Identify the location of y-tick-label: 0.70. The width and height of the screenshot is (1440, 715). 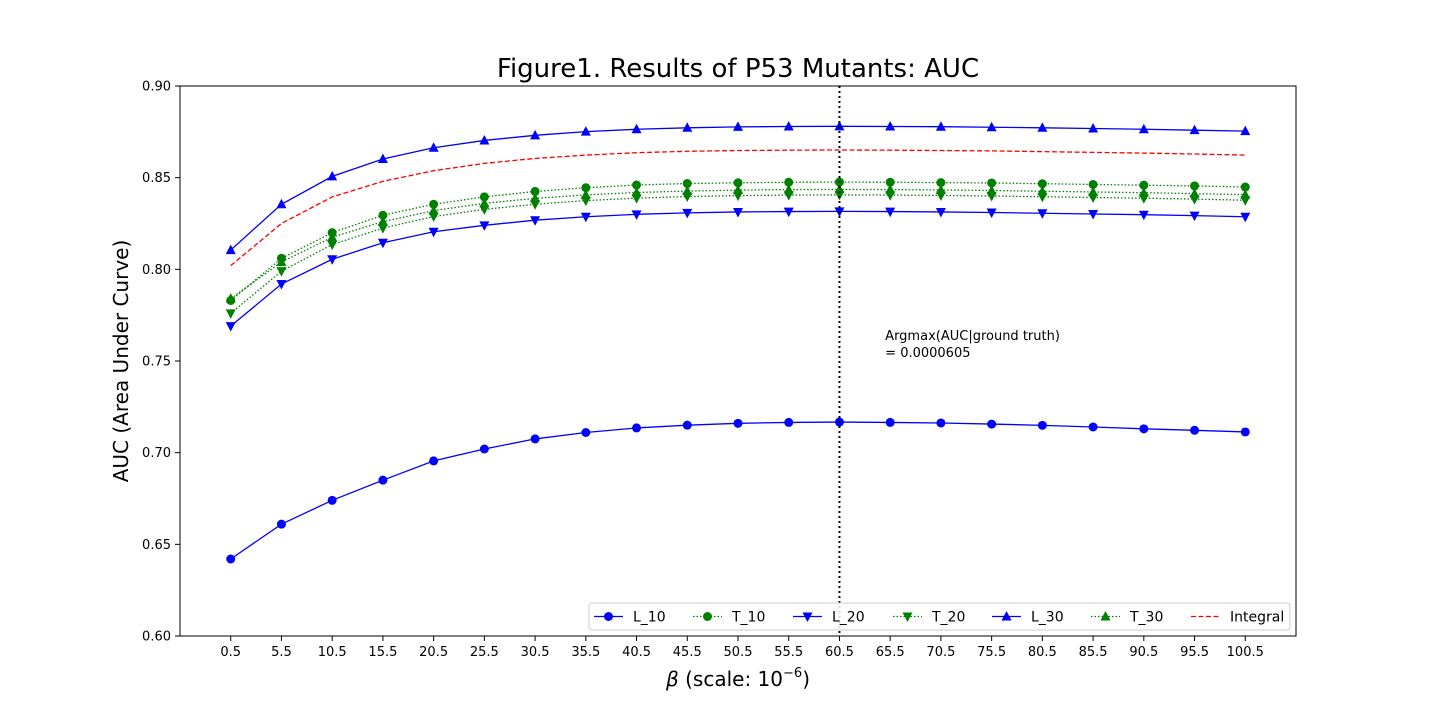
(156, 453).